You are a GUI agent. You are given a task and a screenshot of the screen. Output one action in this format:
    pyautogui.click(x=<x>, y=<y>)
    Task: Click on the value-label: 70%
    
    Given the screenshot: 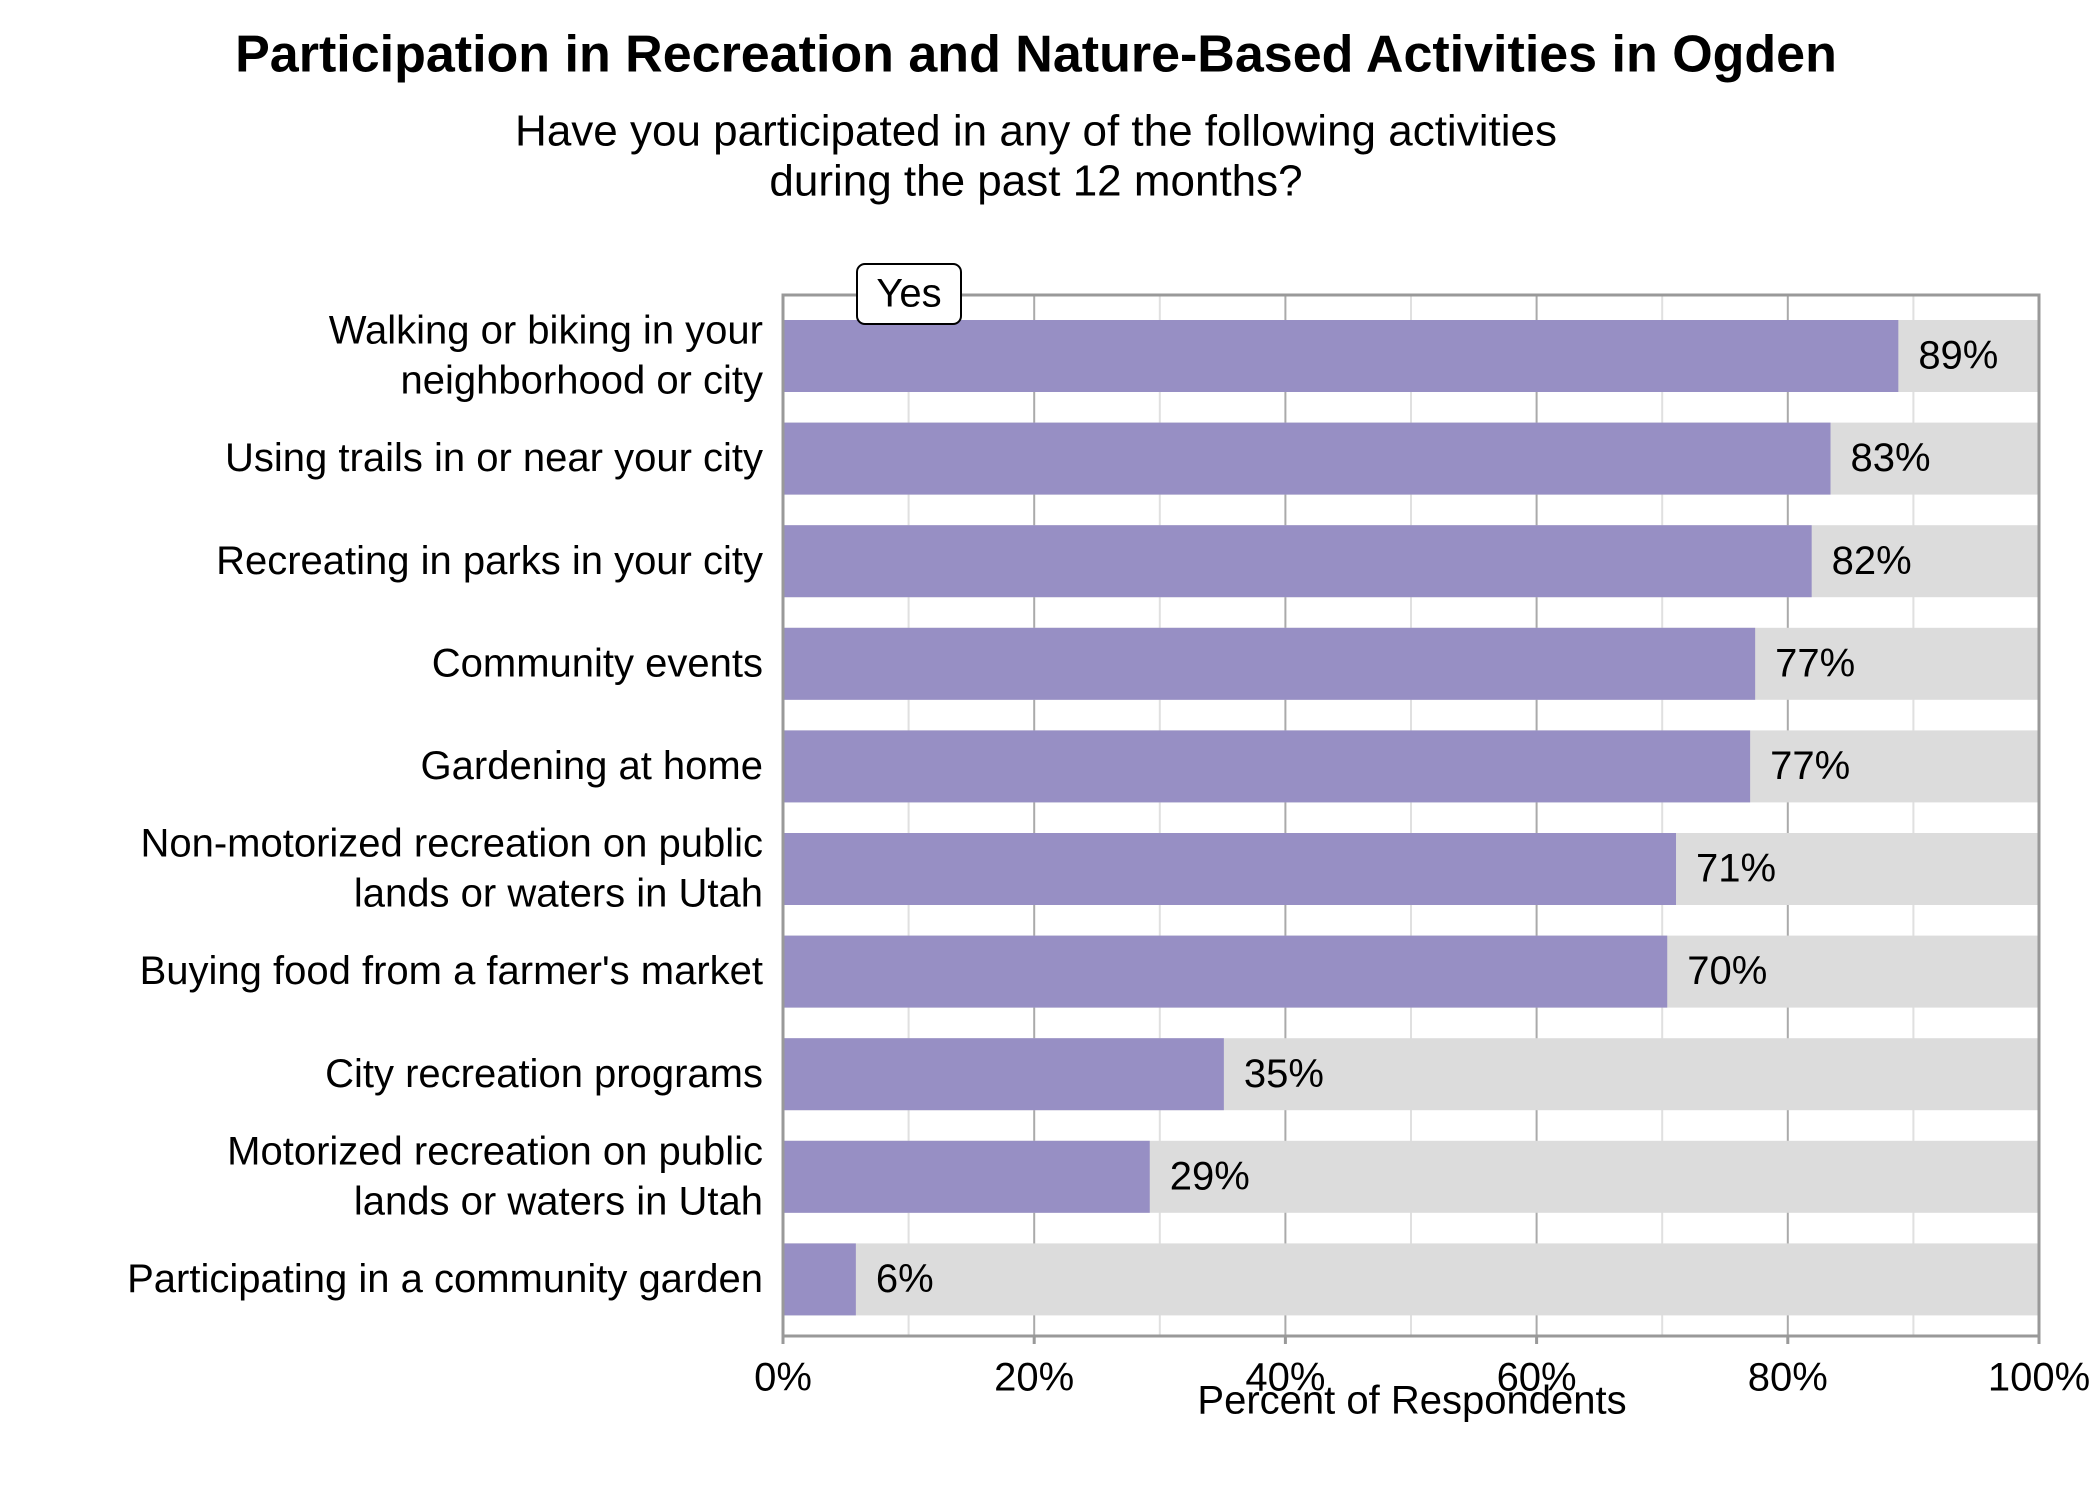 What is the action you would take?
    pyautogui.click(x=1727, y=971)
    